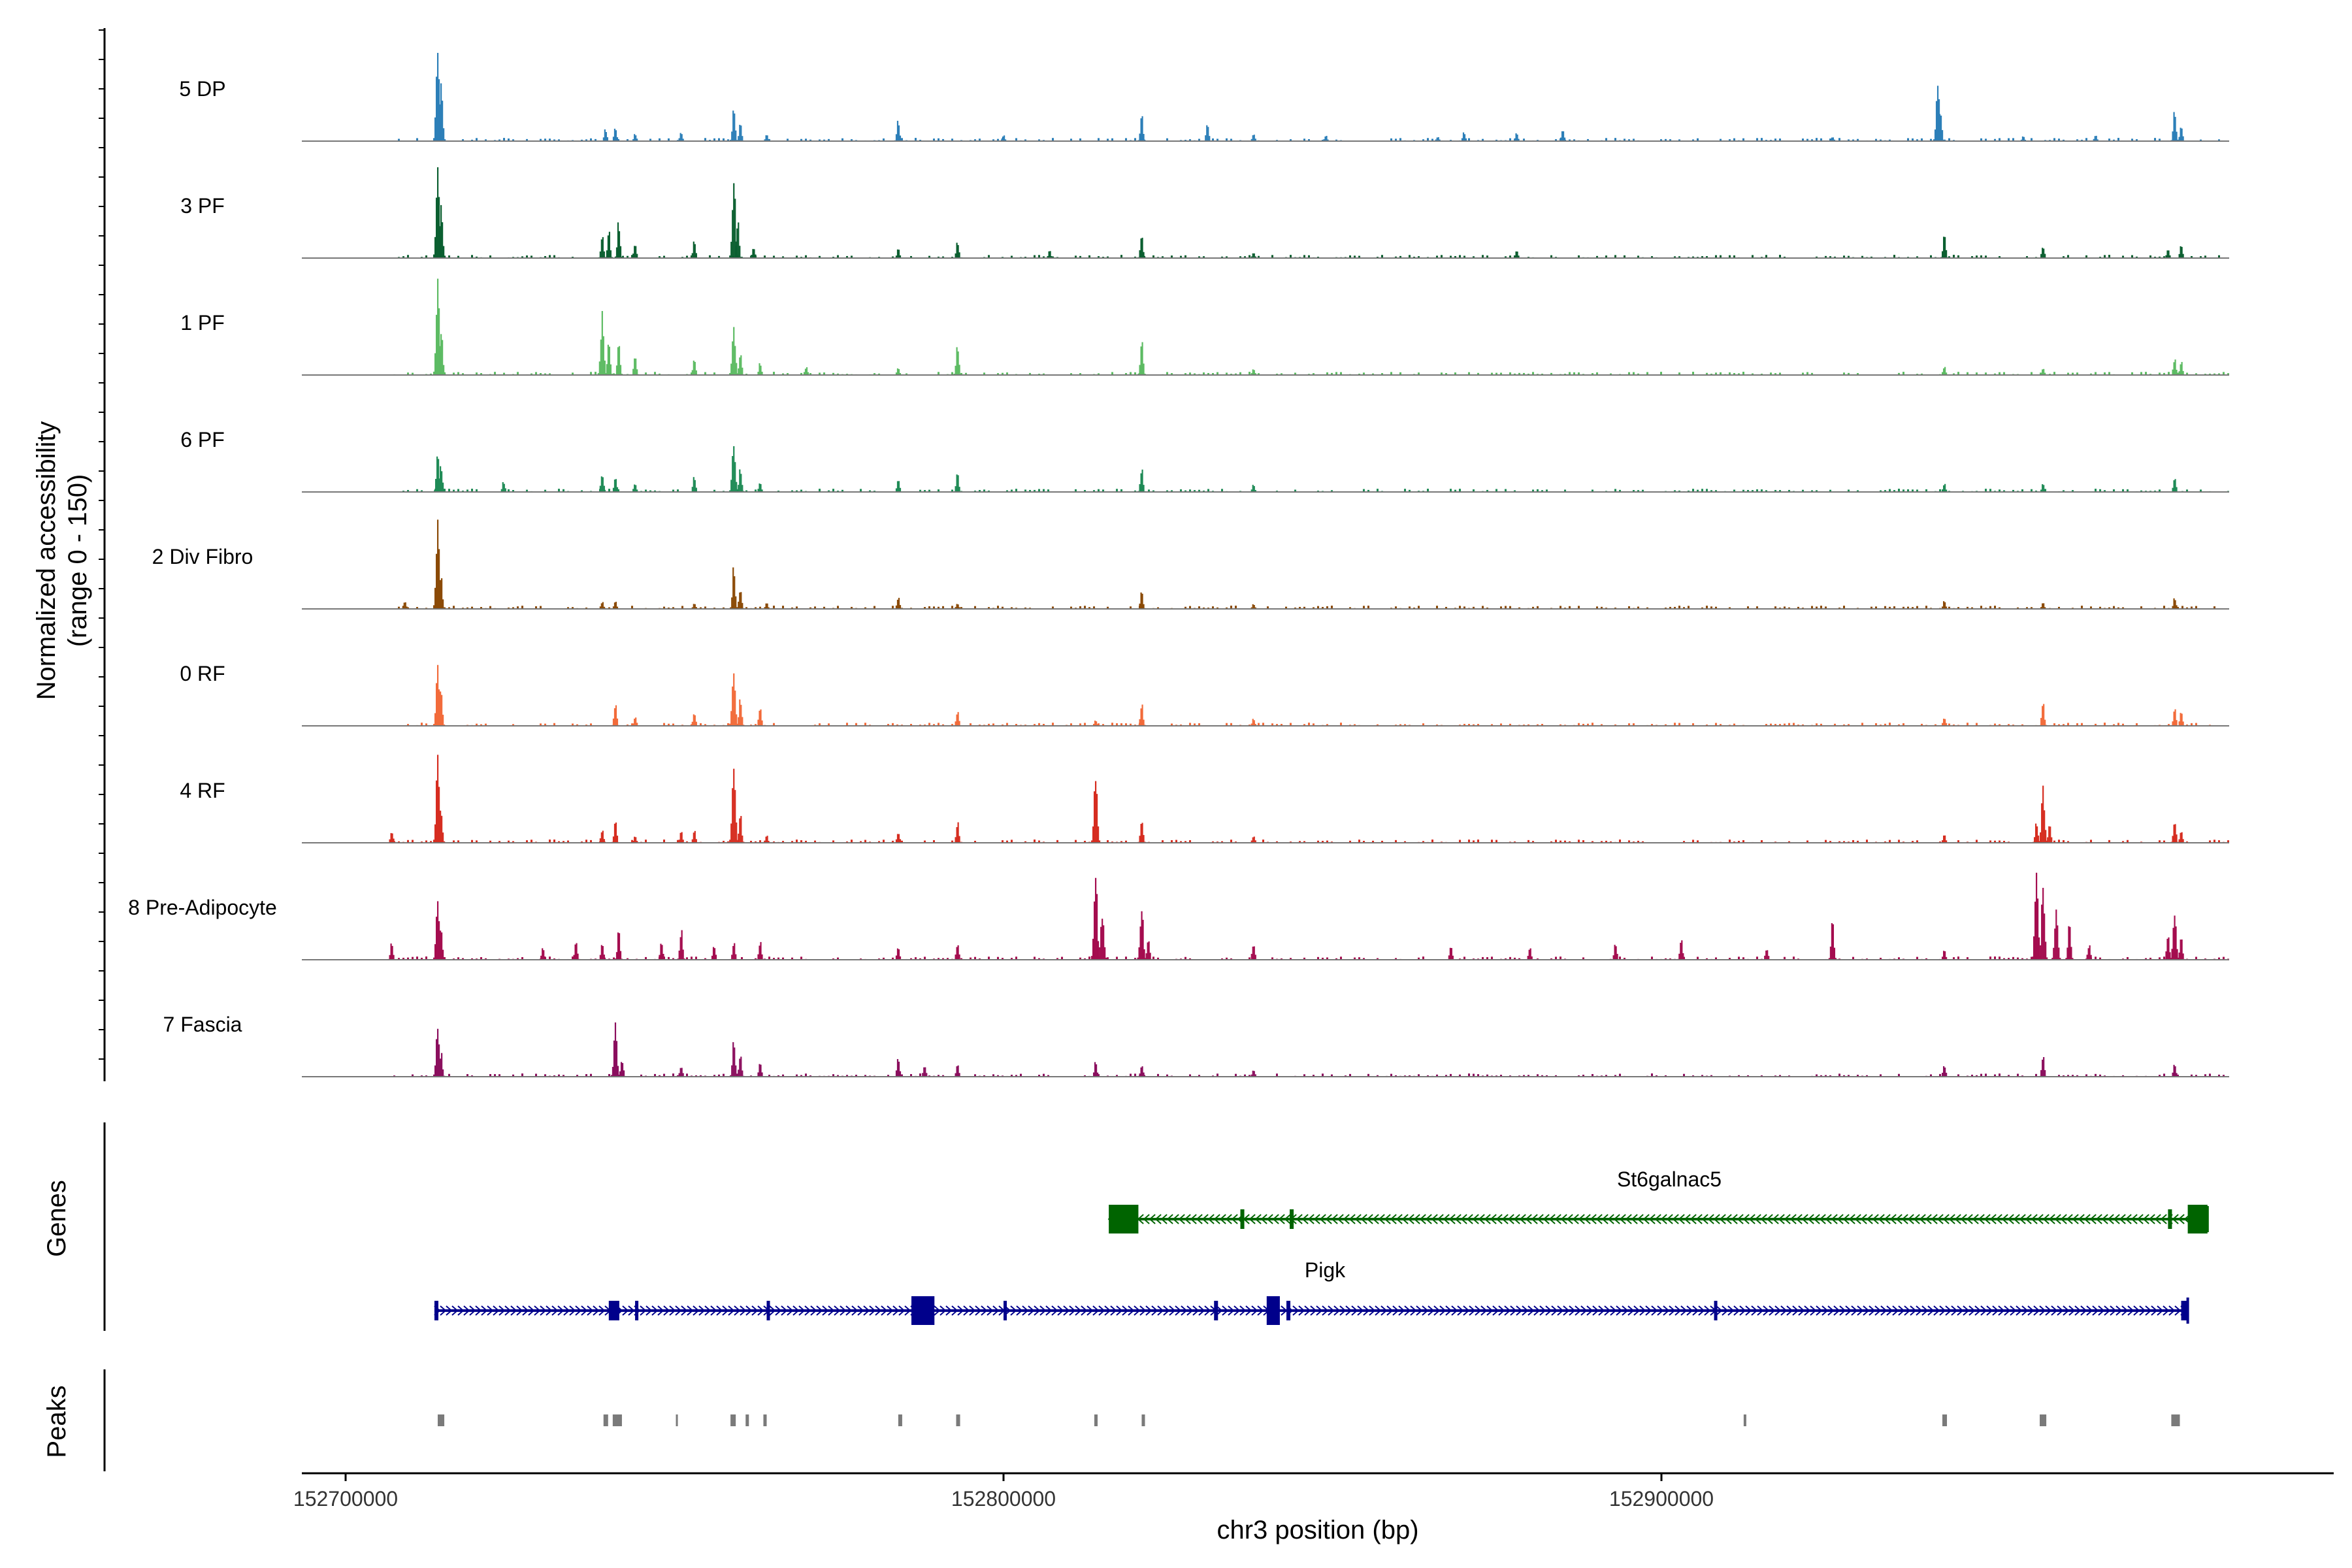 This screenshot has width=2352, height=1568. Describe the element at coordinates (102, 749) in the screenshot. I see `y-axis` at that location.